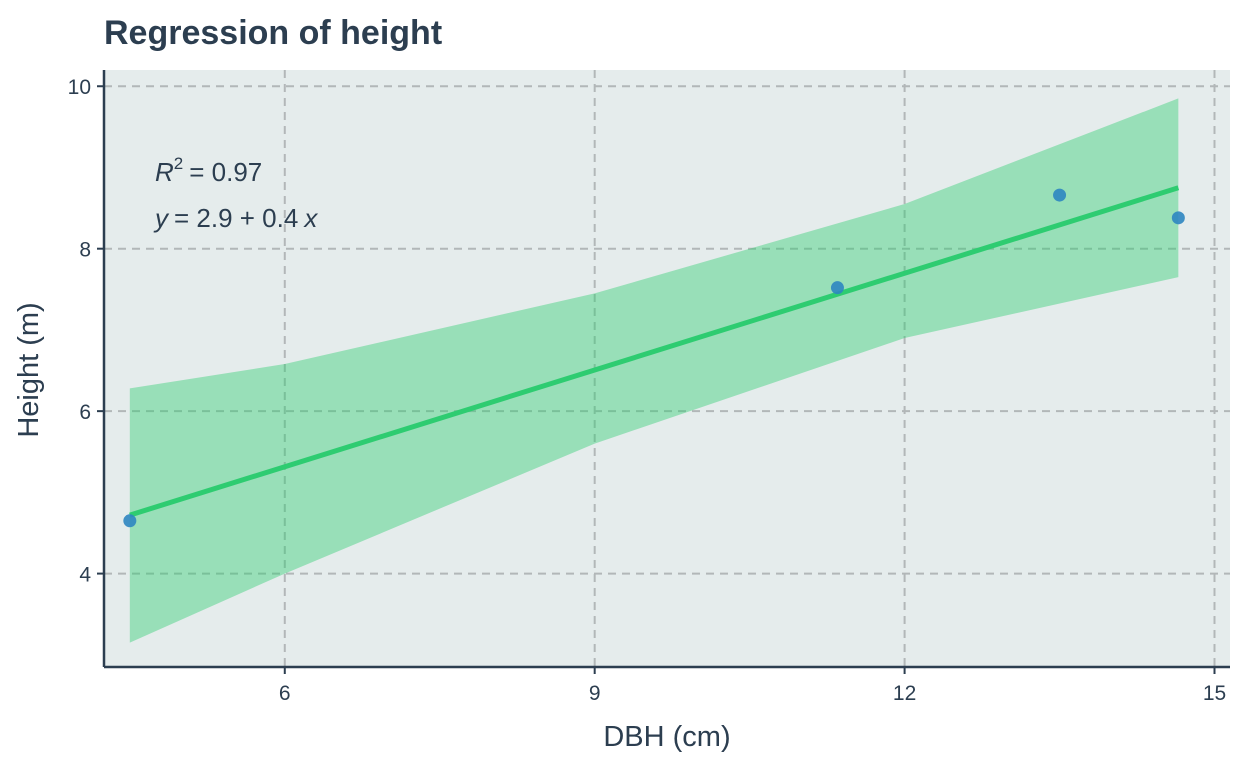  Describe the element at coordinates (161, 218) in the screenshot. I see `equation-y: y` at that location.